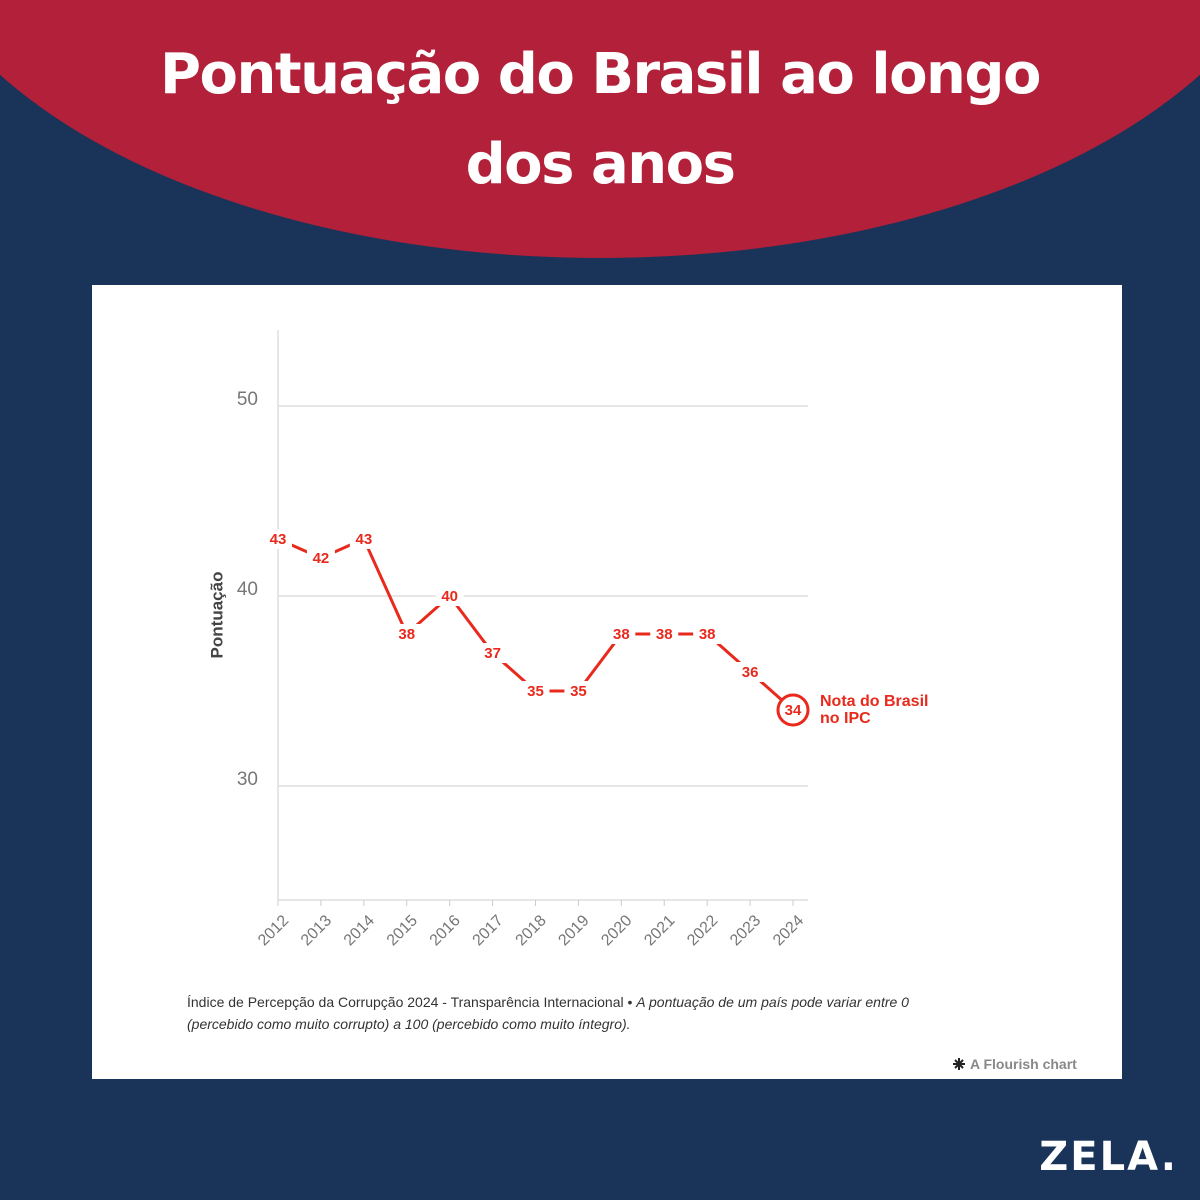 This screenshot has height=1200, width=1200. I want to click on highlight-ring, so click(793, 710).